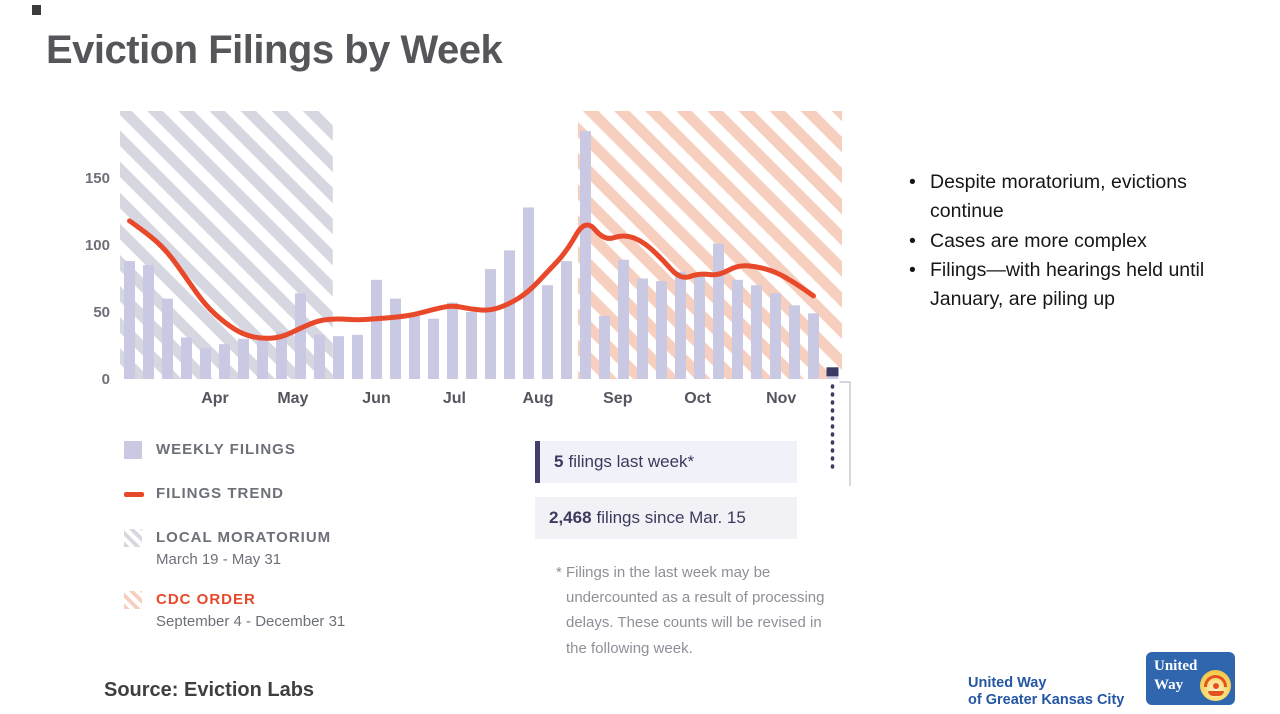  What do you see at coordinates (251, 621) in the screenshot?
I see `legend-dates-cdc-order: September 4 - December 31` at bounding box center [251, 621].